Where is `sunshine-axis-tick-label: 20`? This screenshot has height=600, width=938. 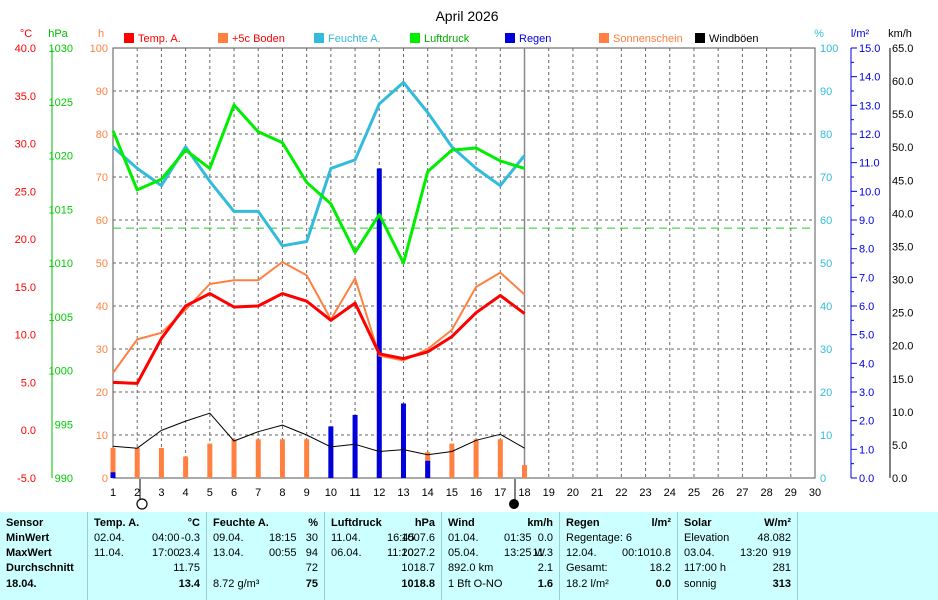 sunshine-axis-tick-label: 20 is located at coordinates (102, 393).